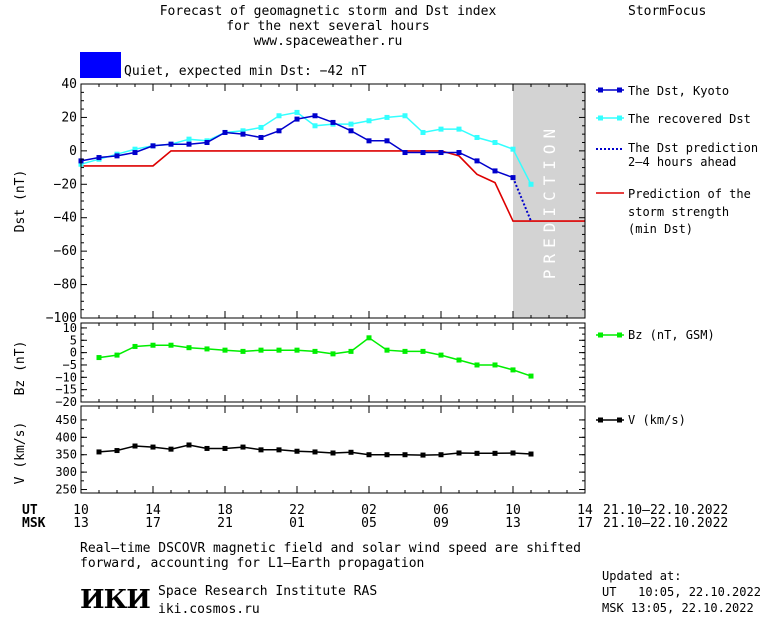 The height and width of the screenshot is (620, 760). What do you see at coordinates (73, 353) in the screenshot?
I see `y-tick-label: 0` at bounding box center [73, 353].